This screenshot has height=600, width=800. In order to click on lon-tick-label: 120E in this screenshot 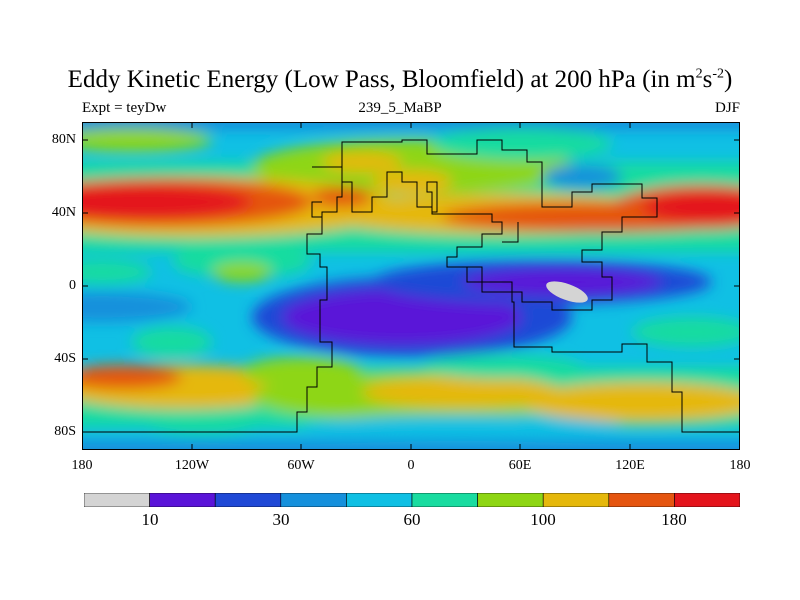, I will do `click(630, 465)`.